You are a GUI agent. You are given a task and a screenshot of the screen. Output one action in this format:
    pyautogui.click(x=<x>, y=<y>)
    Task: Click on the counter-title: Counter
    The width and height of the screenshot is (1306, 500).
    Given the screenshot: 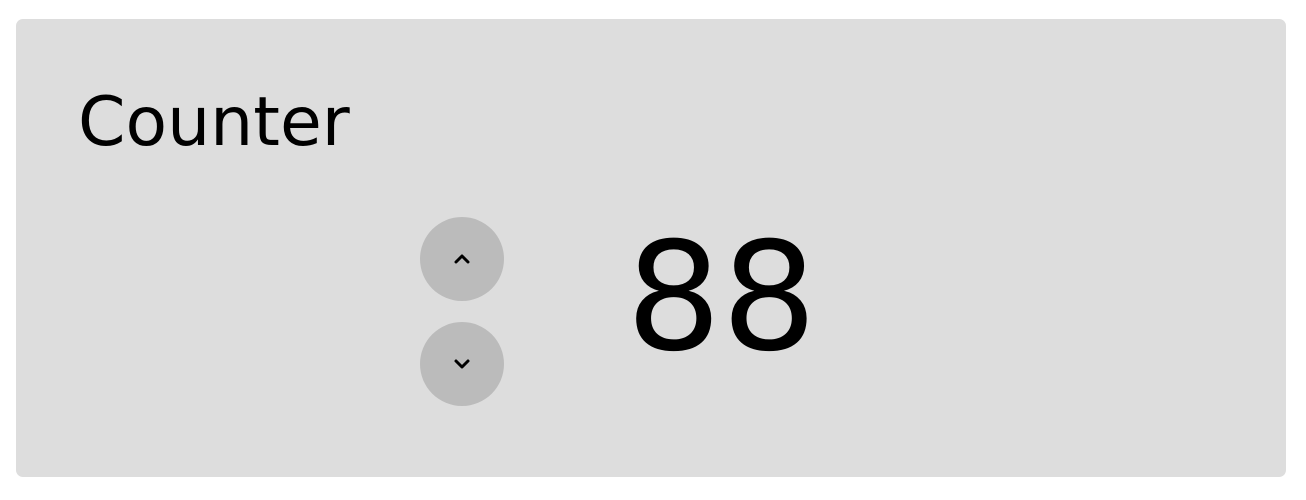 What is the action you would take?
    pyautogui.click(x=214, y=122)
    